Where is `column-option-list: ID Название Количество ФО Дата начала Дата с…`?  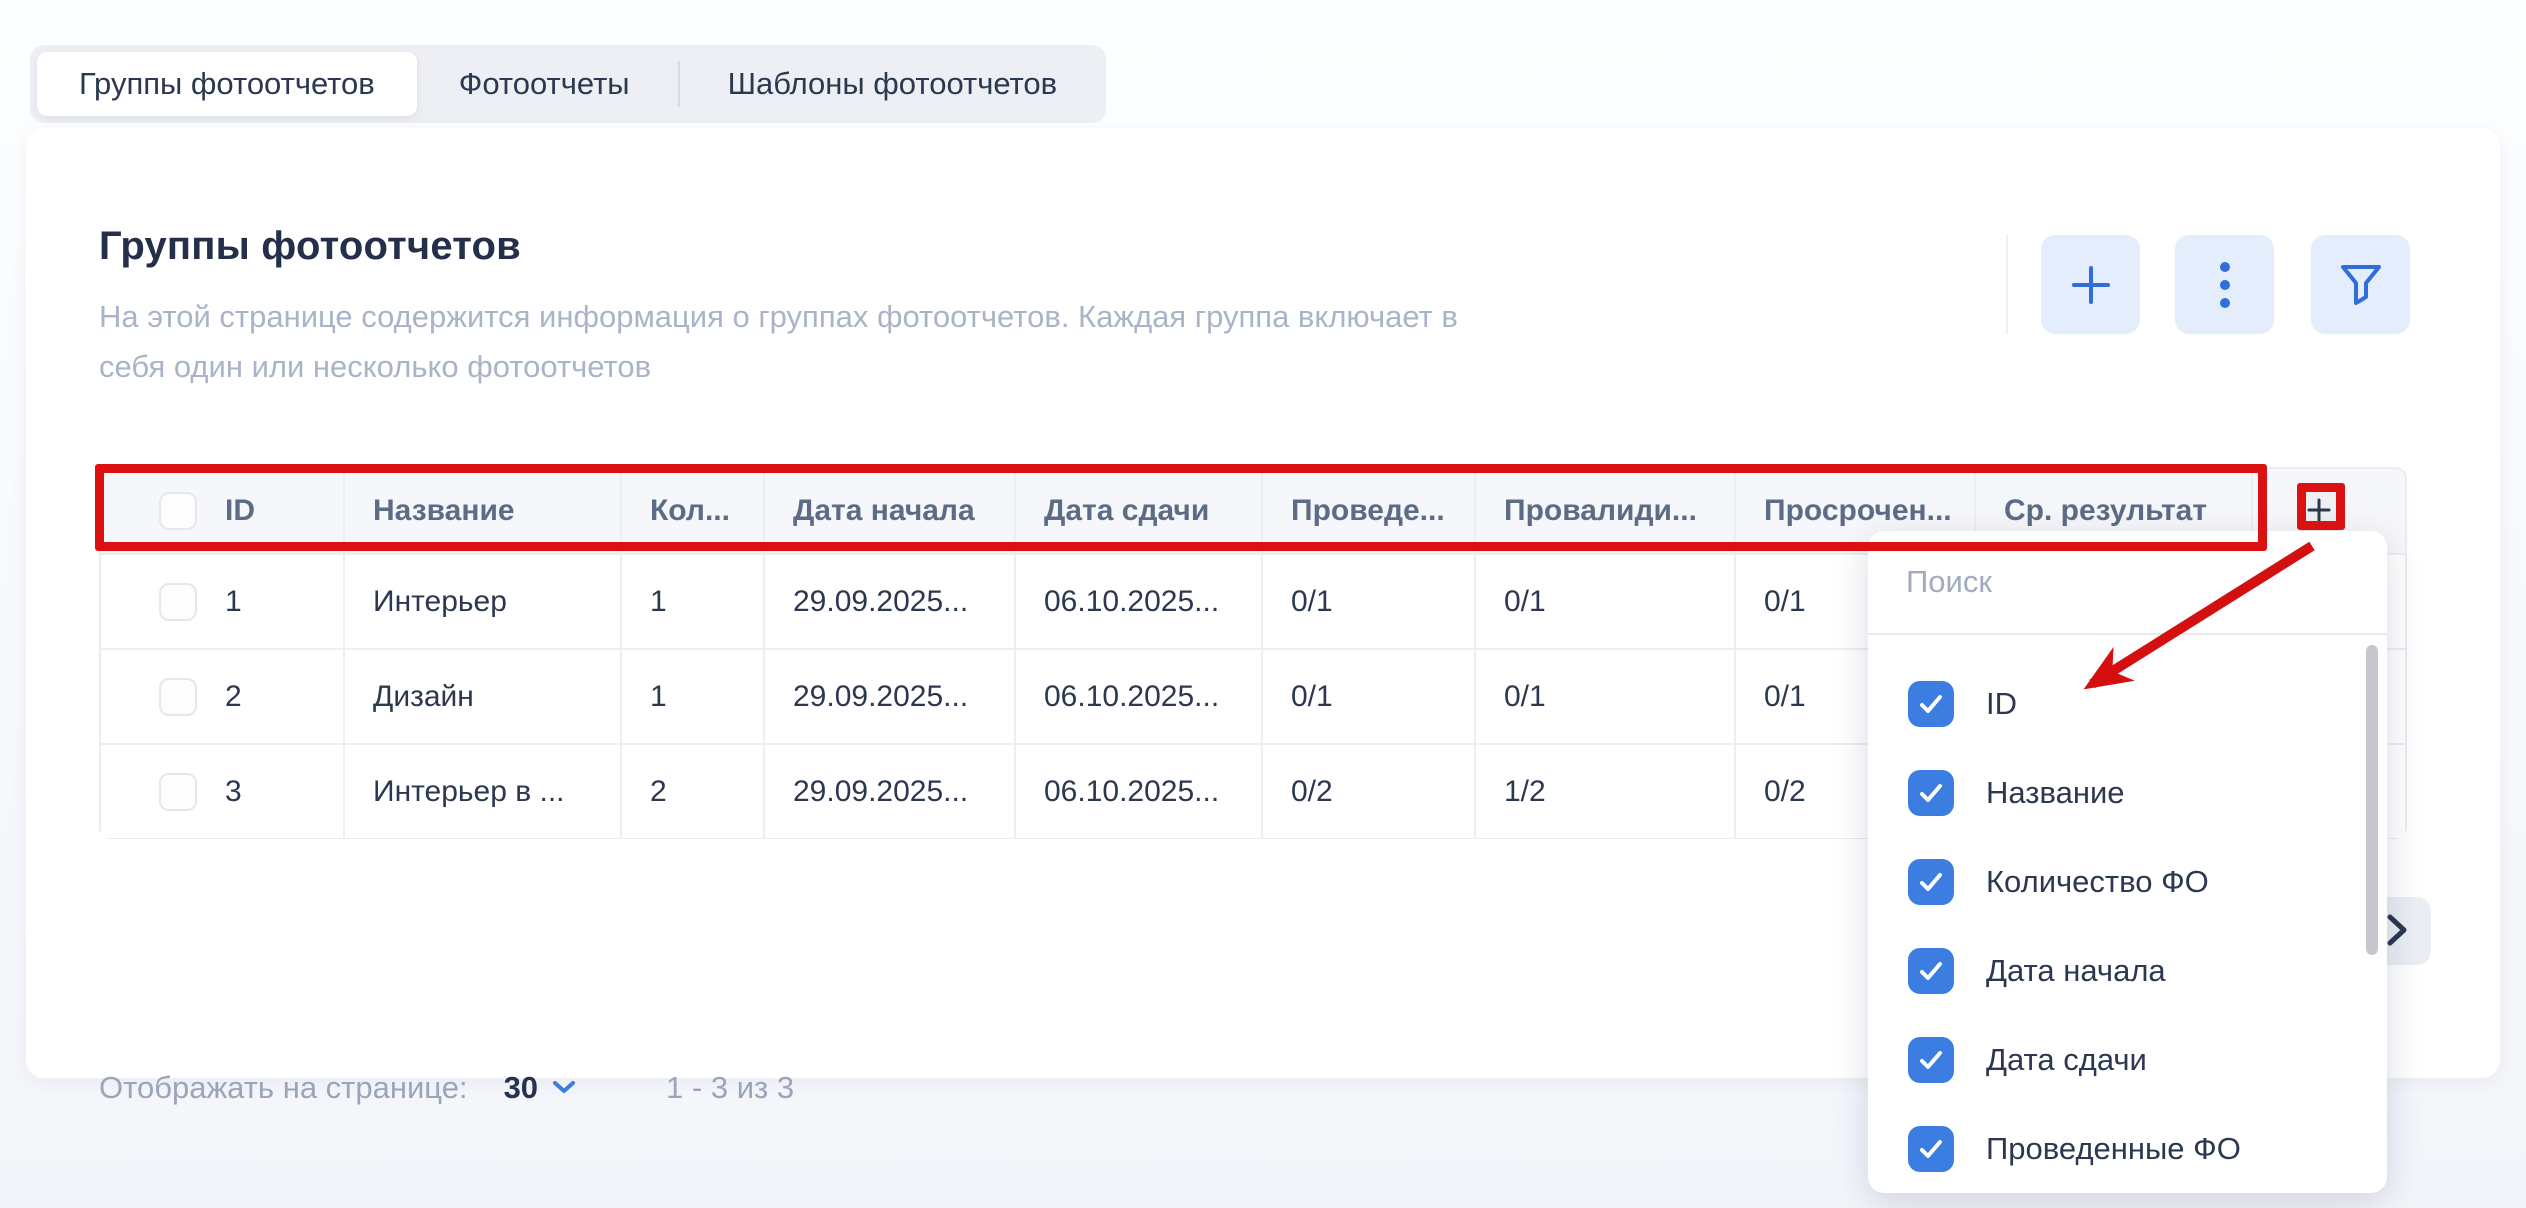 column-option-list: ID Название Количество ФО Дата начала Дата с… is located at coordinates (2127, 914).